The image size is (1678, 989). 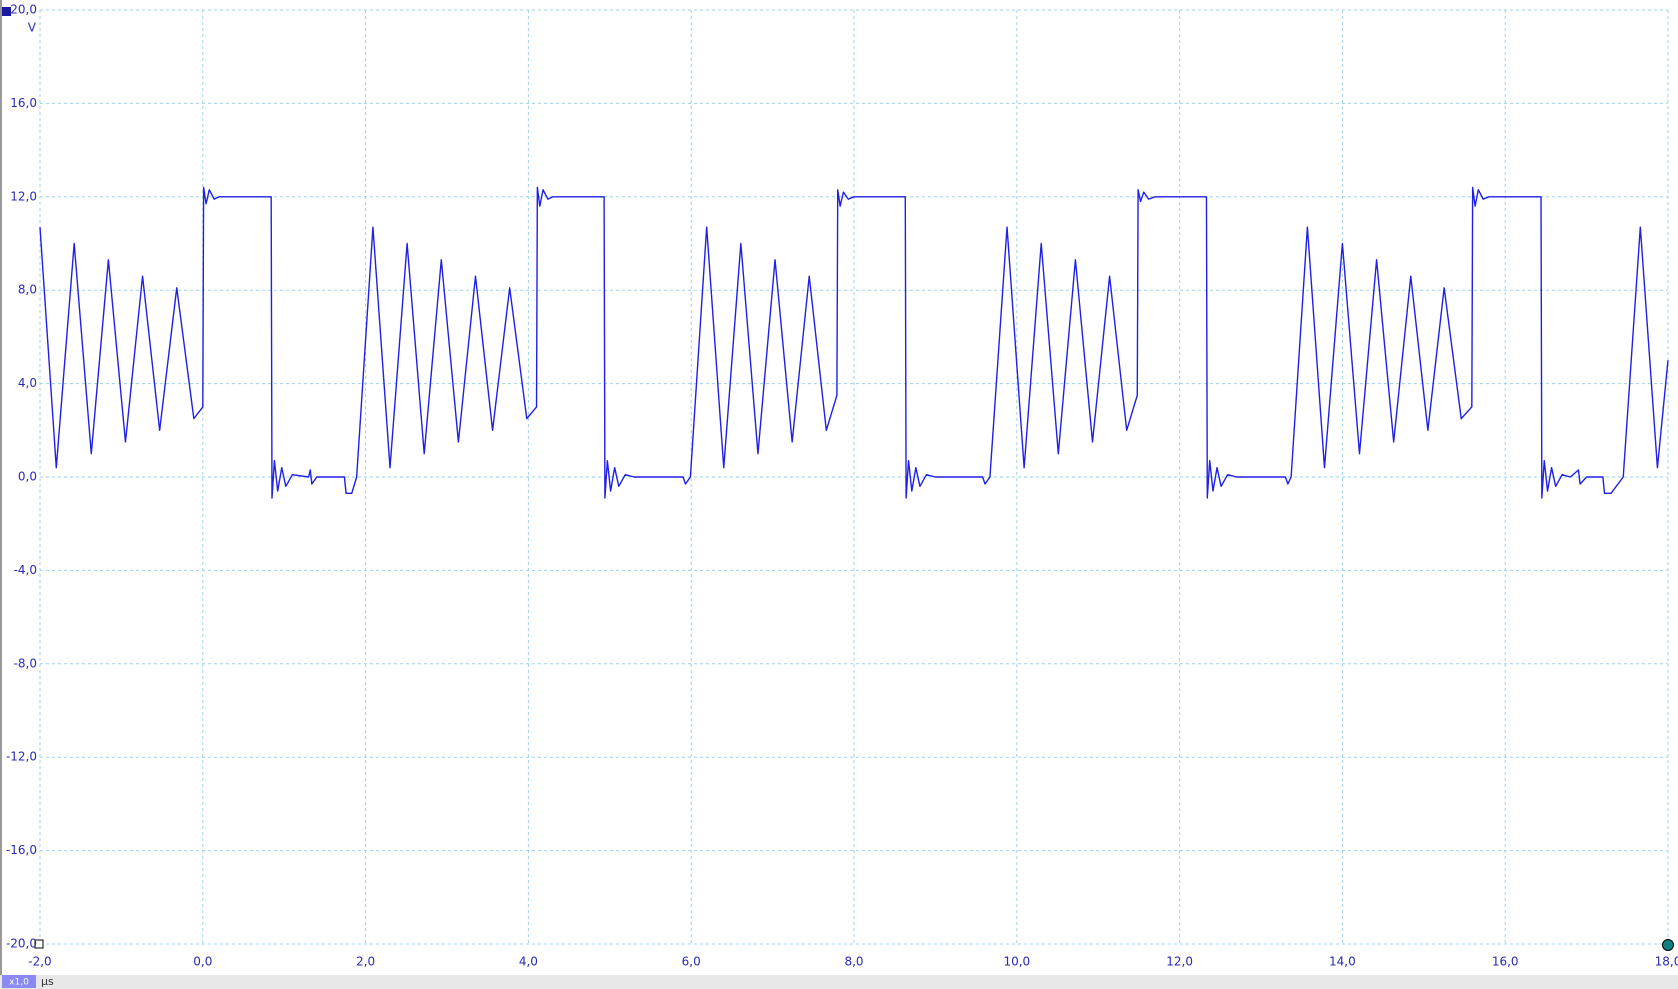 I want to click on y-tick-label: -12,0, so click(x=21, y=757).